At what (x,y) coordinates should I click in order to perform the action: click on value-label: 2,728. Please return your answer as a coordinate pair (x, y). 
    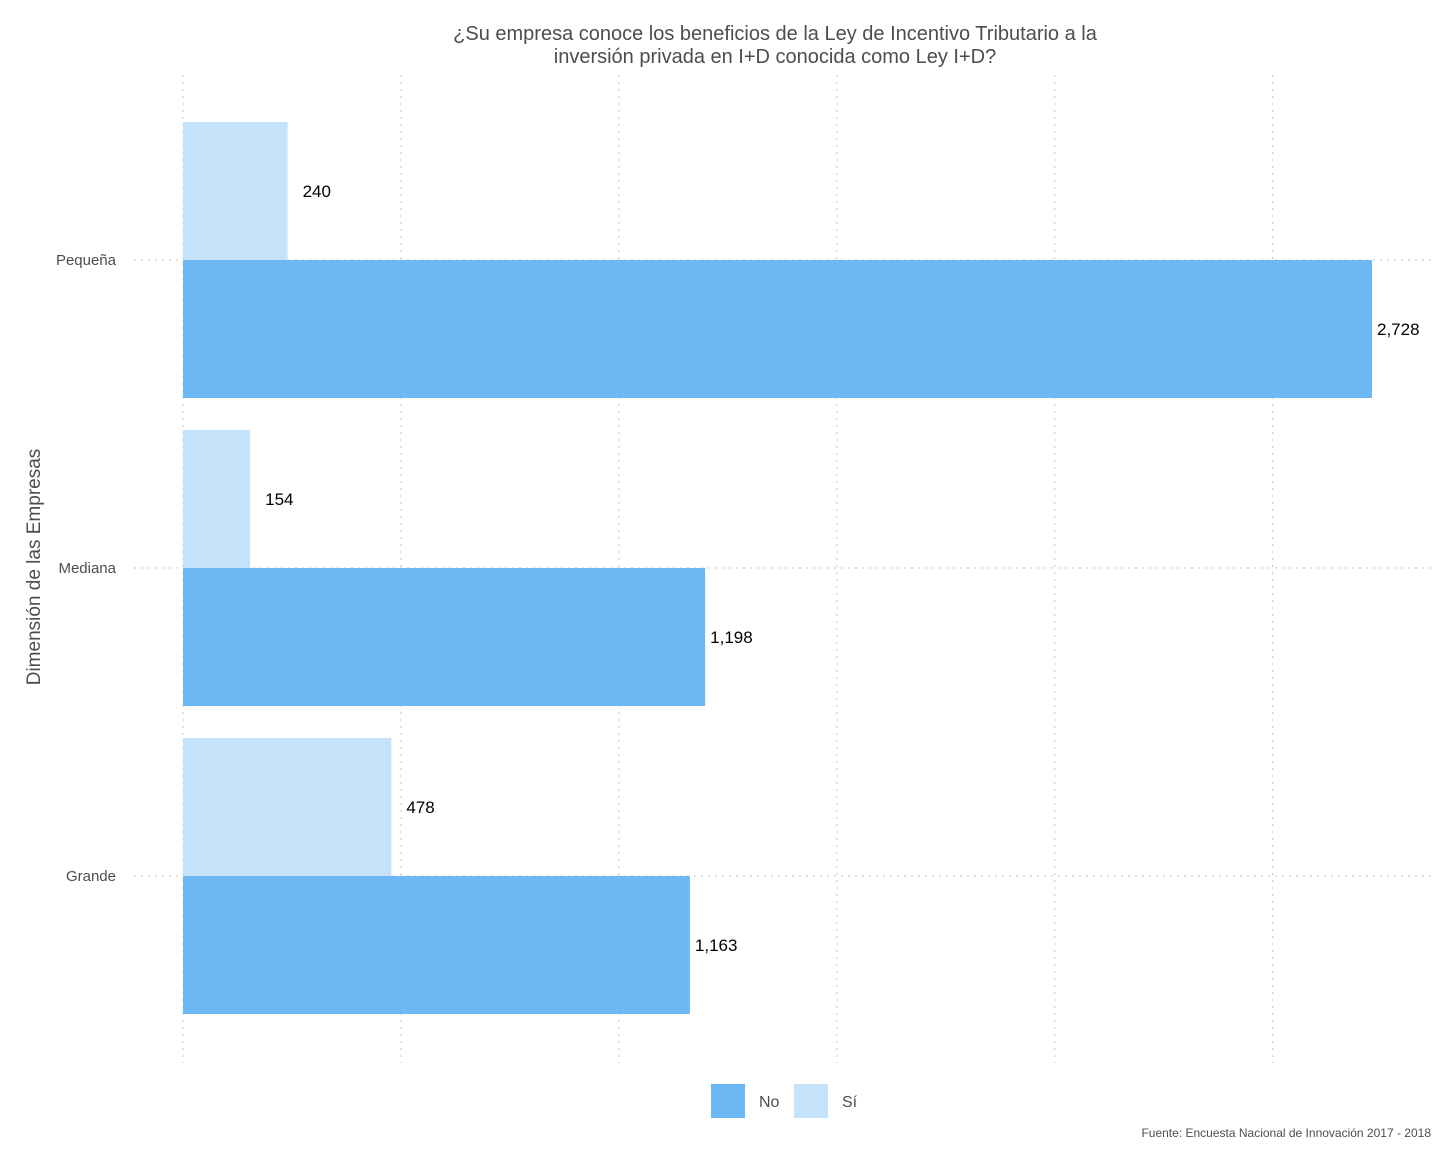
    Looking at the image, I should click on (1398, 329).